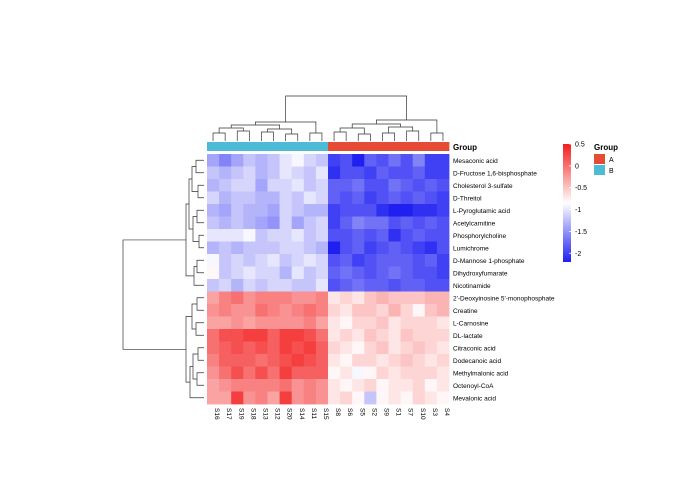 This screenshot has width=684, height=495. I want to click on row-label: 2'-Deoxyinosine 5'-monophosphate, so click(504, 298).